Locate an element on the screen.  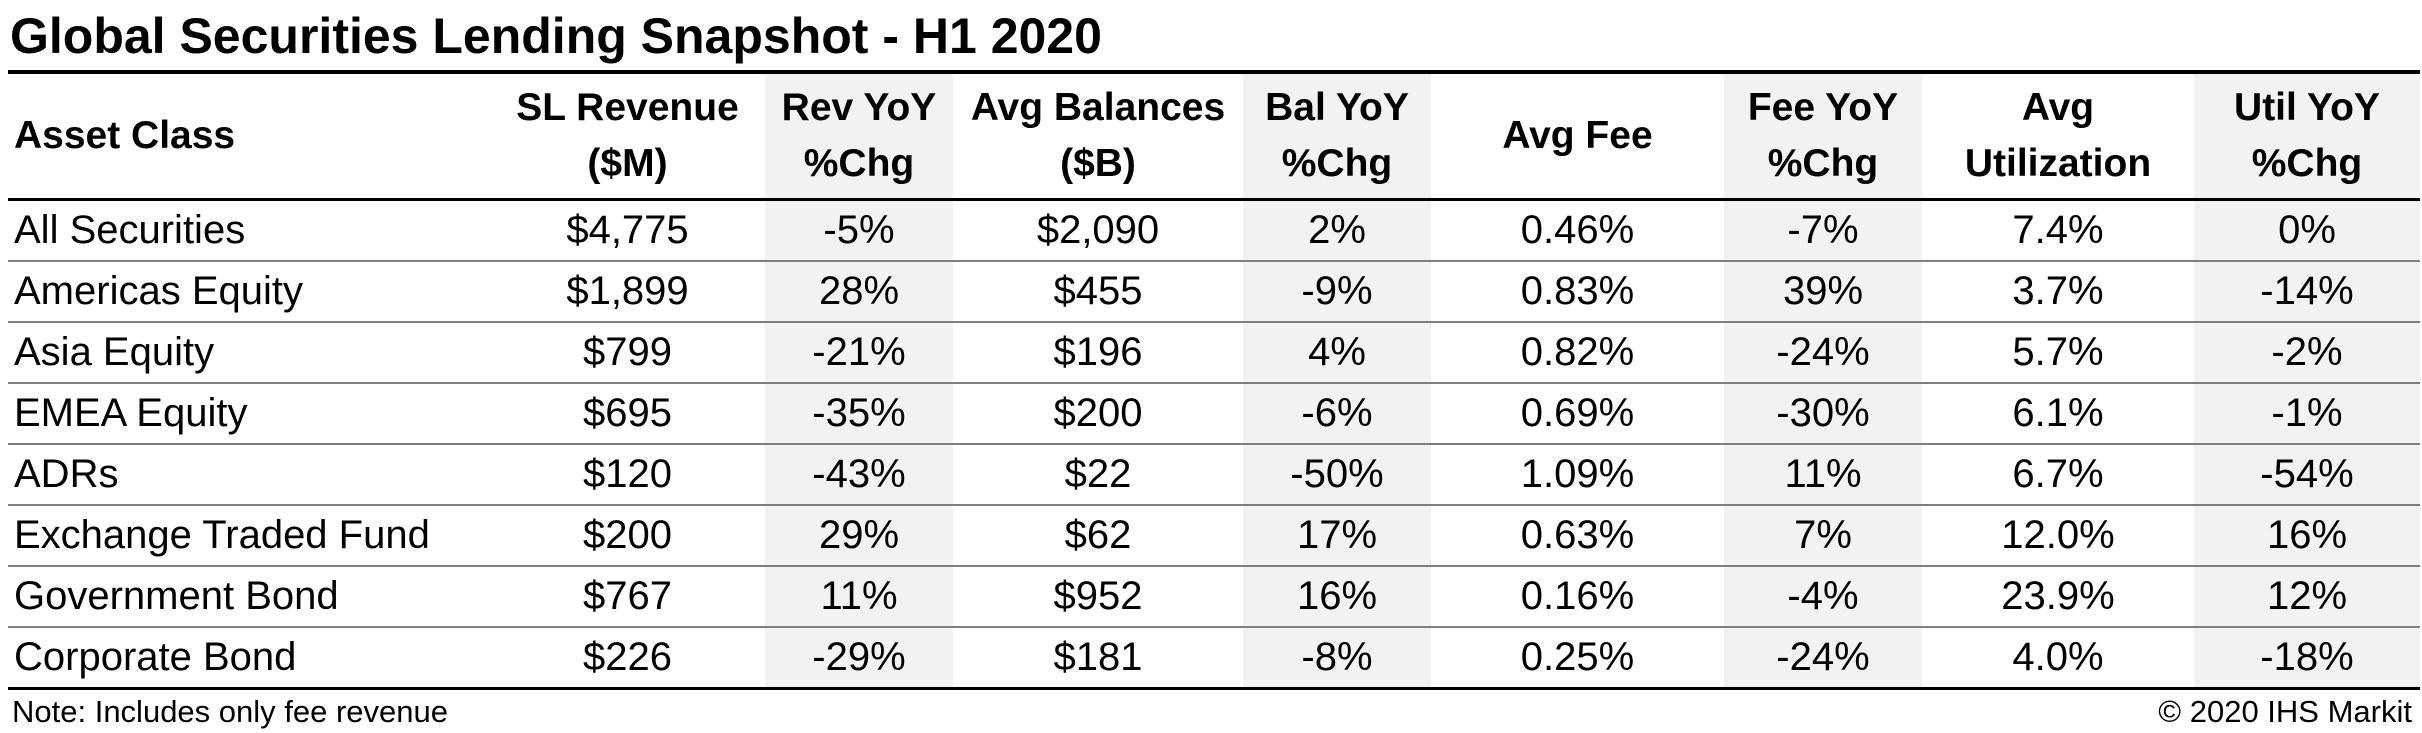
cell-avg-utilization: 7.4% is located at coordinates (2058, 230).